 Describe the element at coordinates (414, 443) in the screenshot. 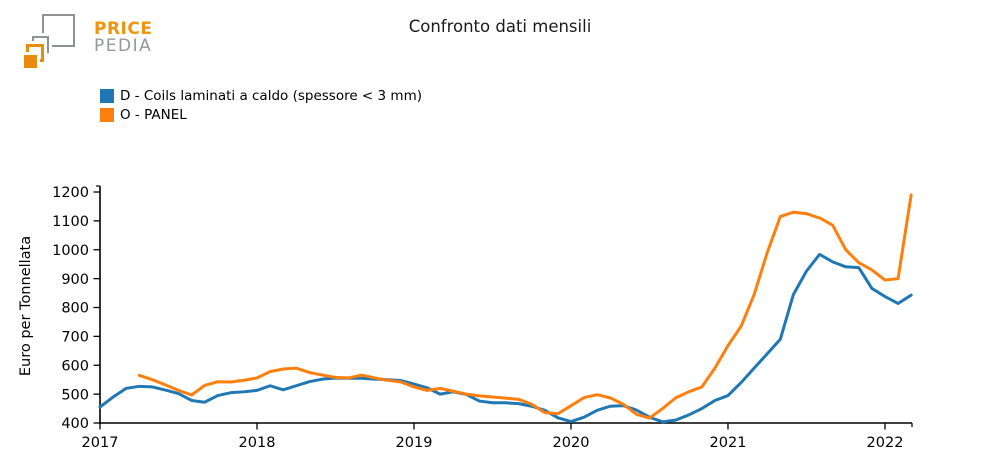

I see `x-tick-label: 2019` at that location.